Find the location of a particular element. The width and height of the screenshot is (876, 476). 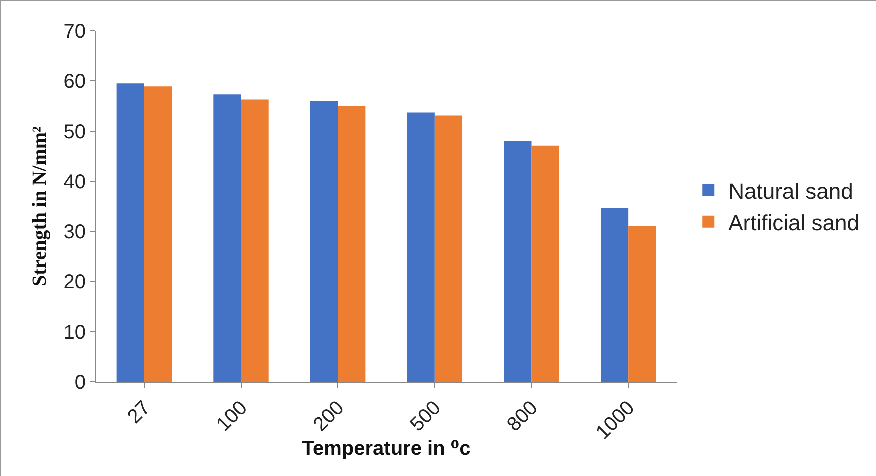

y-tick-label: 70 is located at coordinates (75, 32).